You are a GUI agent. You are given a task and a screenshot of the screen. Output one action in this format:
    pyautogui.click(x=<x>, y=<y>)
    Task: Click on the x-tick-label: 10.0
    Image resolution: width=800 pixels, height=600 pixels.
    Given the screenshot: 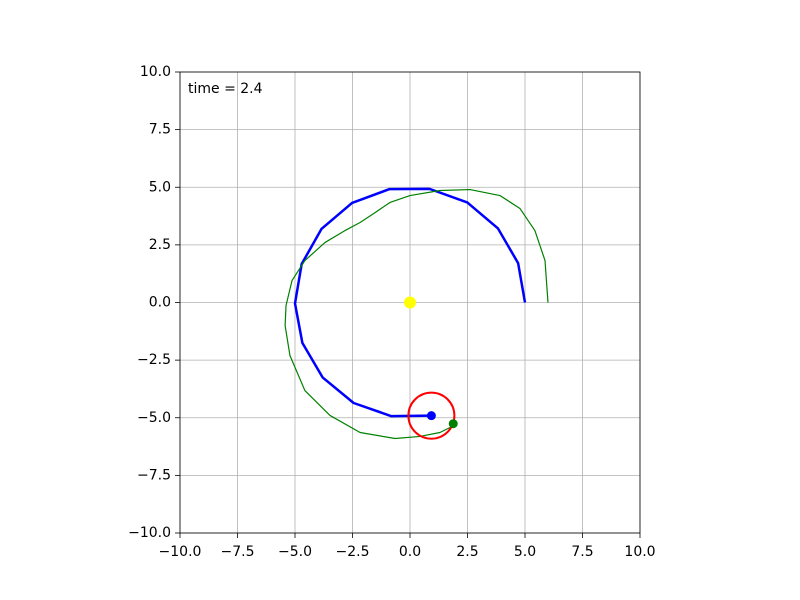 What is the action you would take?
    pyautogui.click(x=639, y=552)
    